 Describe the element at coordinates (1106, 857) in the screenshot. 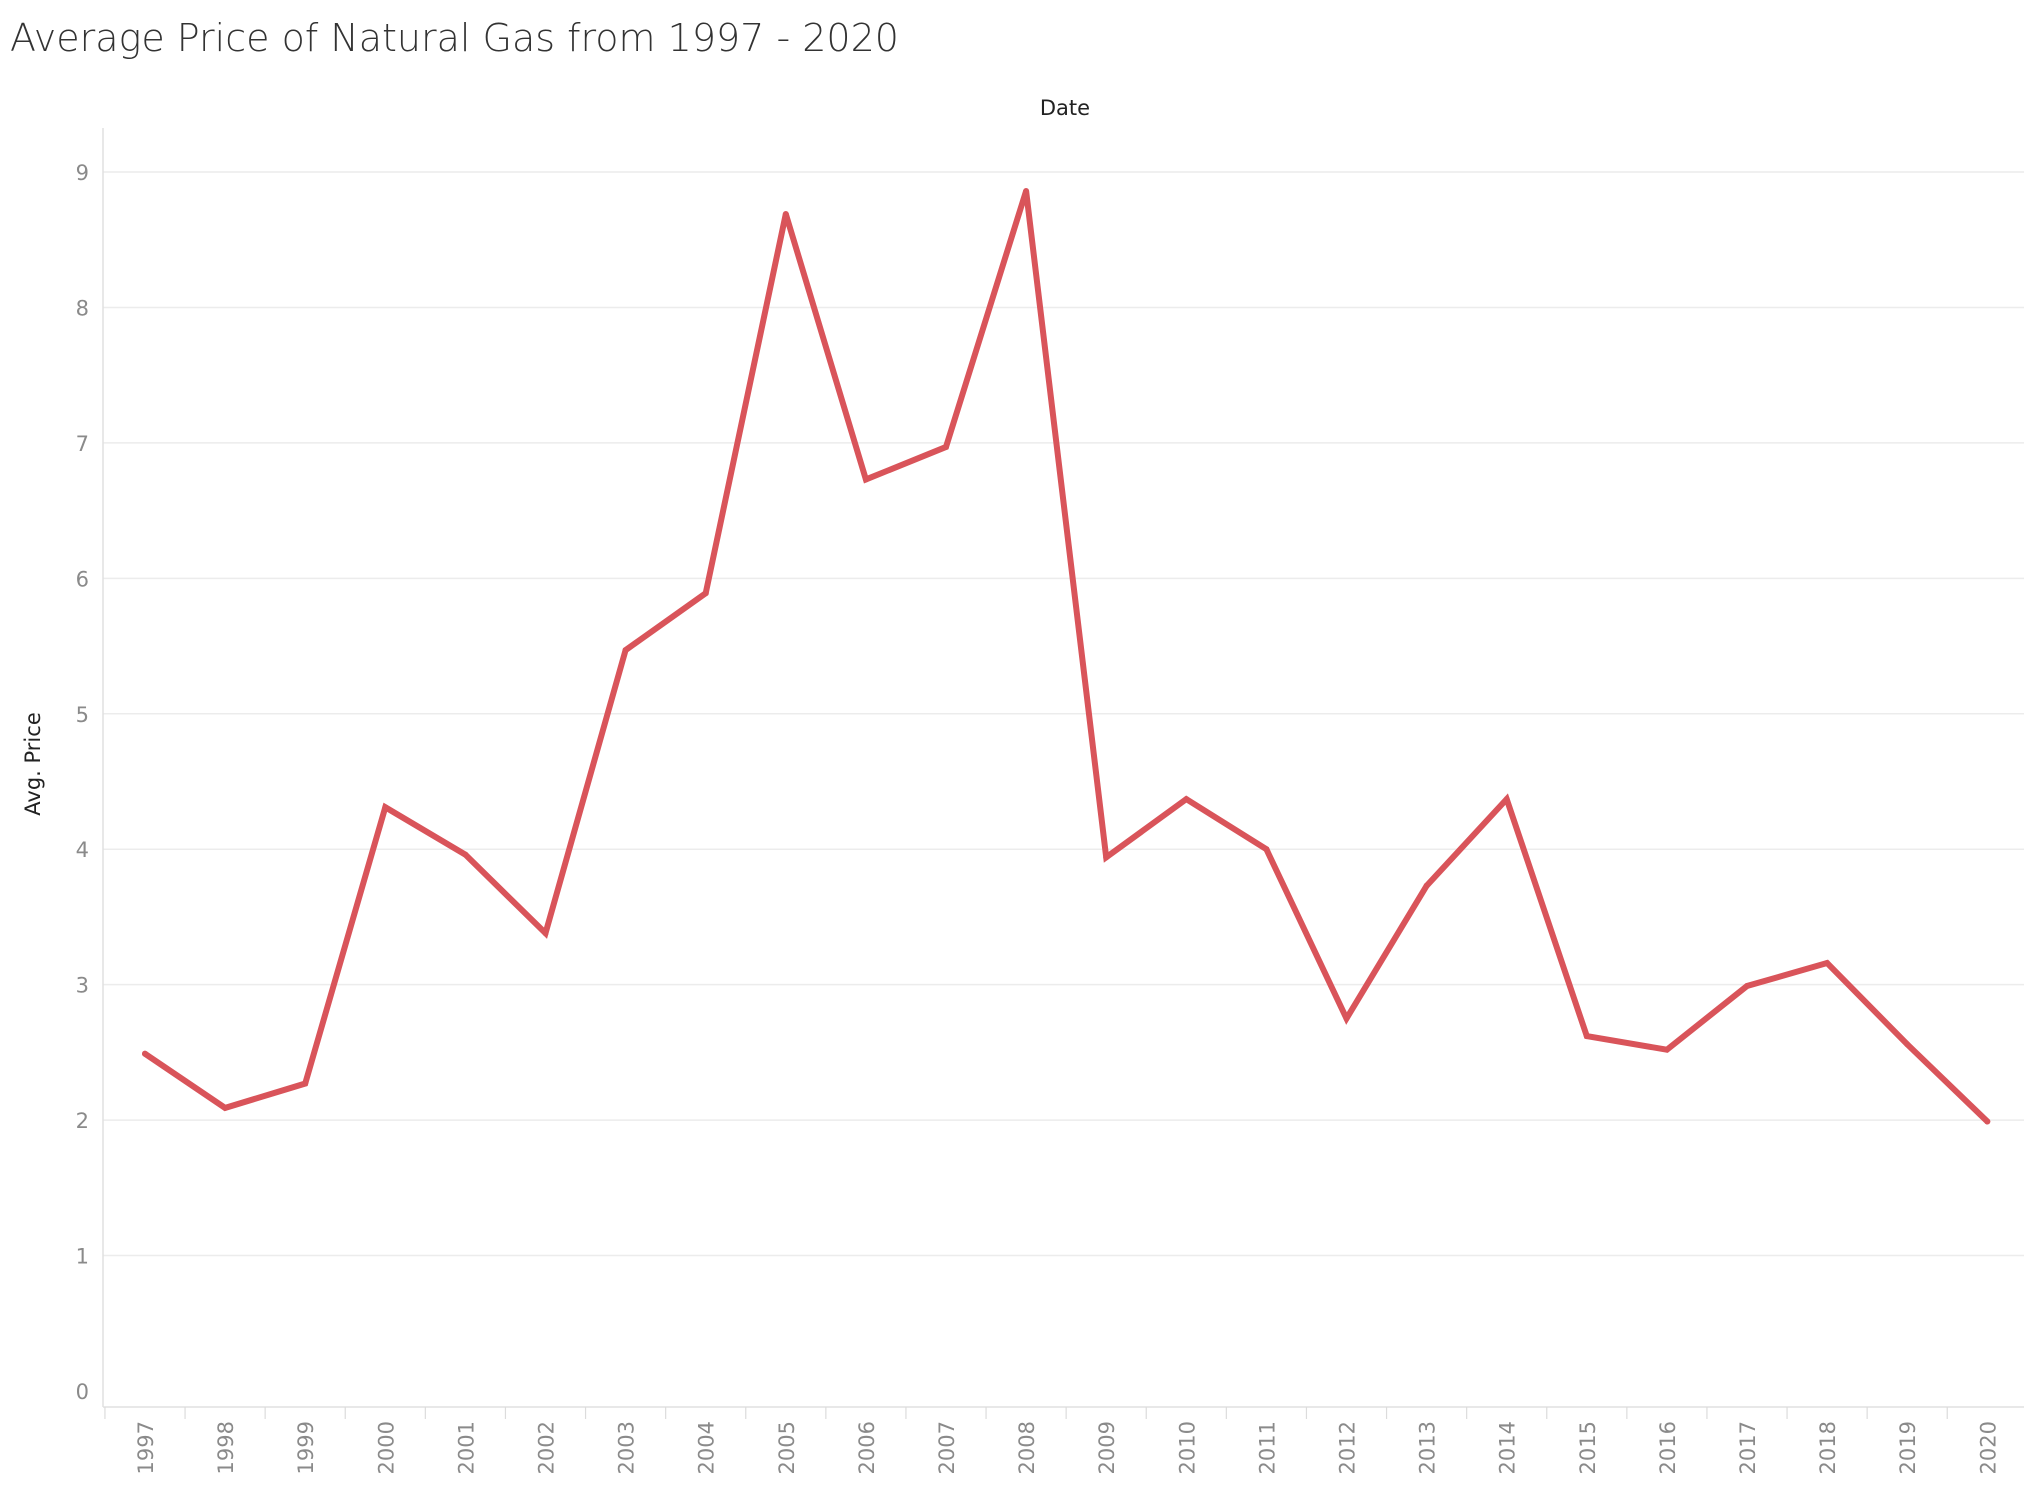

I see `data-point-2009` at that location.